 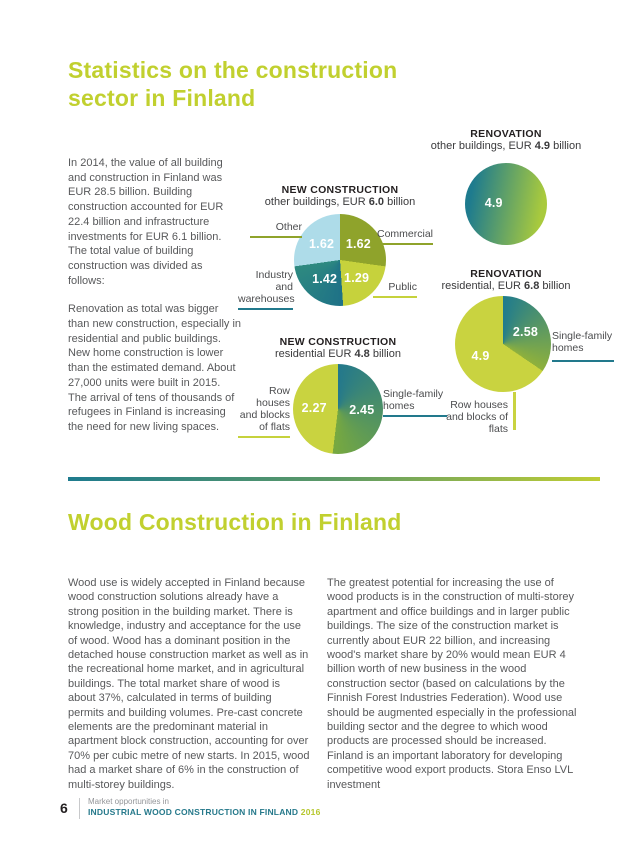 I want to click on chart4-subtitle: residential EUR 4.8 billion, so click(x=338, y=354).